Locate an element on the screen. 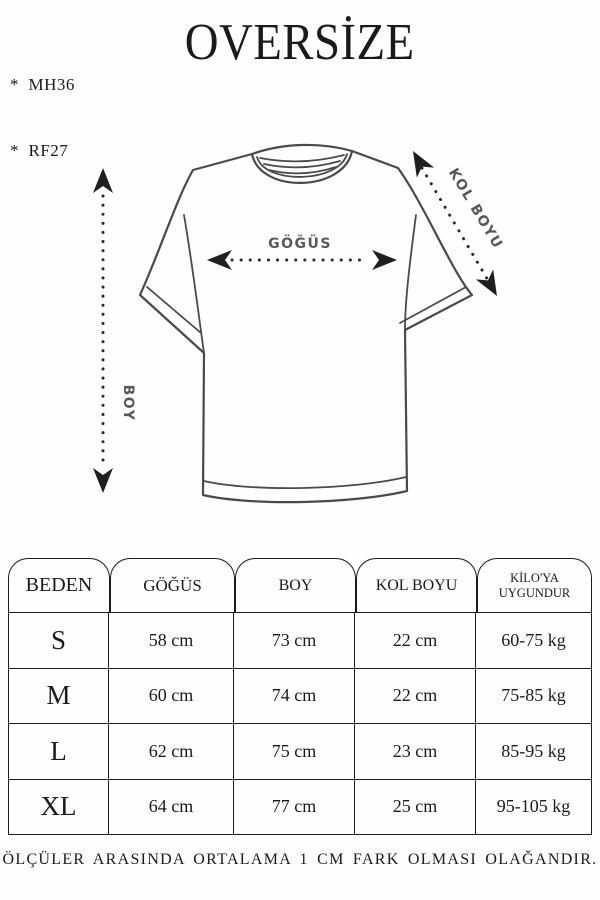 This screenshot has width=600, height=900. header-cell-size: BEDEN is located at coordinates (59, 585).